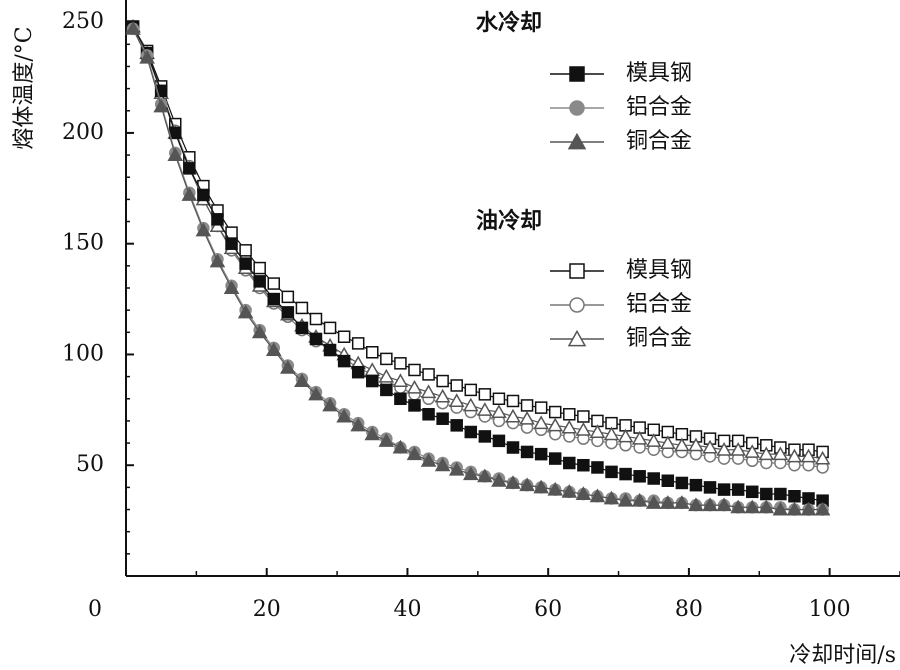  What do you see at coordinates (509, 23) in the screenshot?
I see `legend-water-title: 水冷却` at bounding box center [509, 23].